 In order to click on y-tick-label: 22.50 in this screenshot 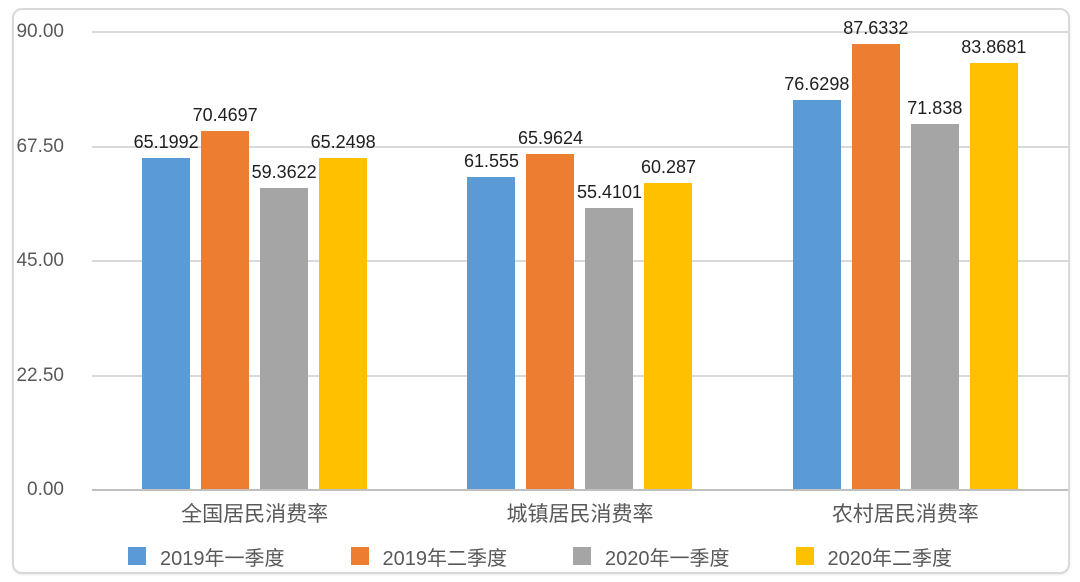, I will do `click(40, 375)`.